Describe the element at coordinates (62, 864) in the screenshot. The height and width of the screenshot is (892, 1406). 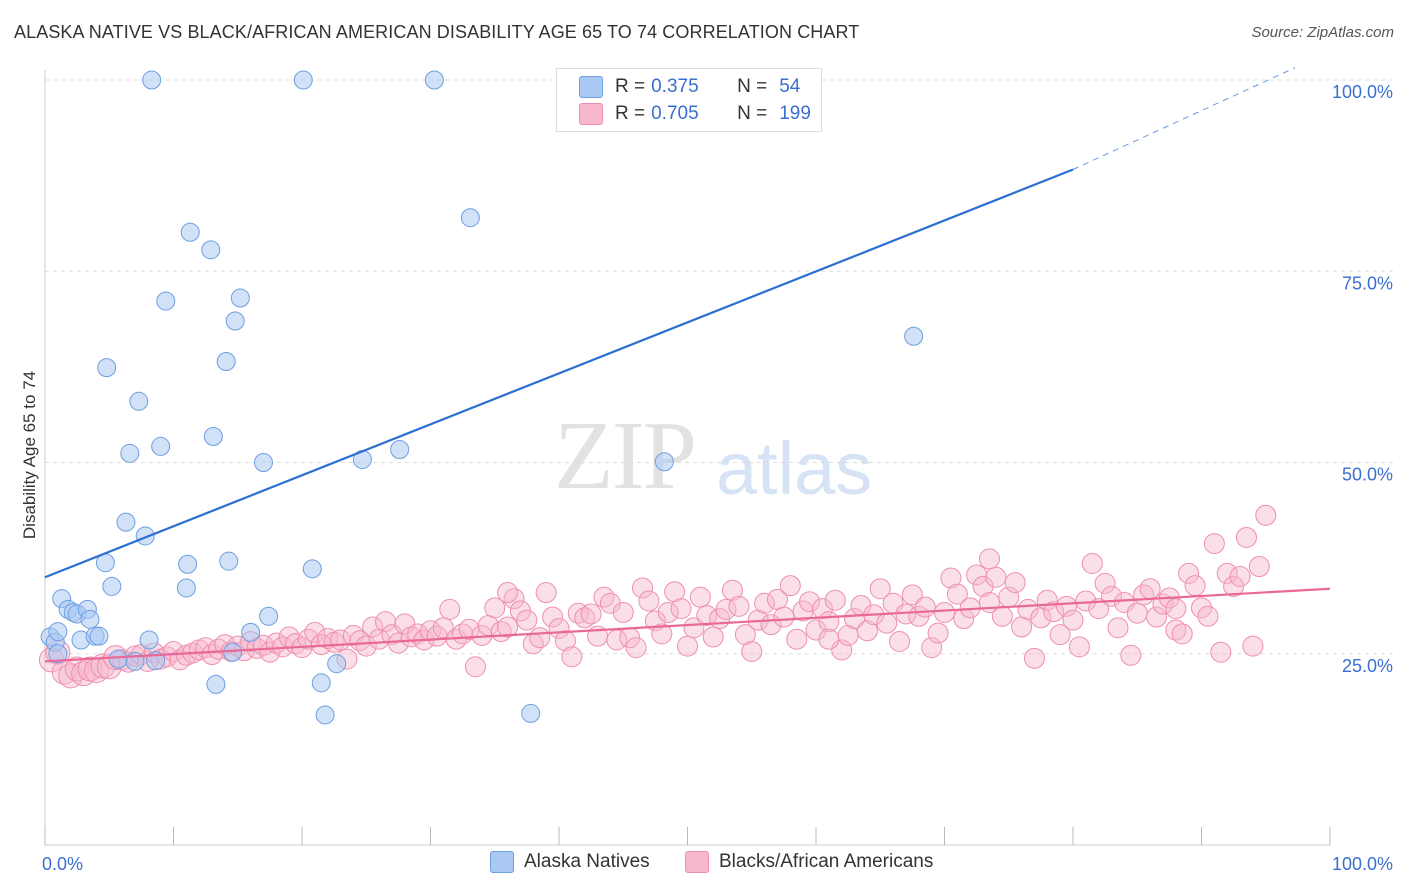
I see `x-tick-label: 0.0%` at that location.